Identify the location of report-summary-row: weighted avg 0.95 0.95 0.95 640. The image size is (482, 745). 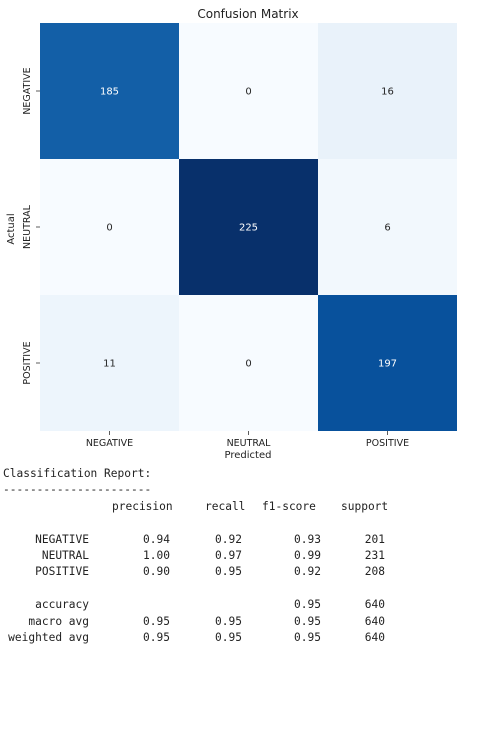
(241, 638).